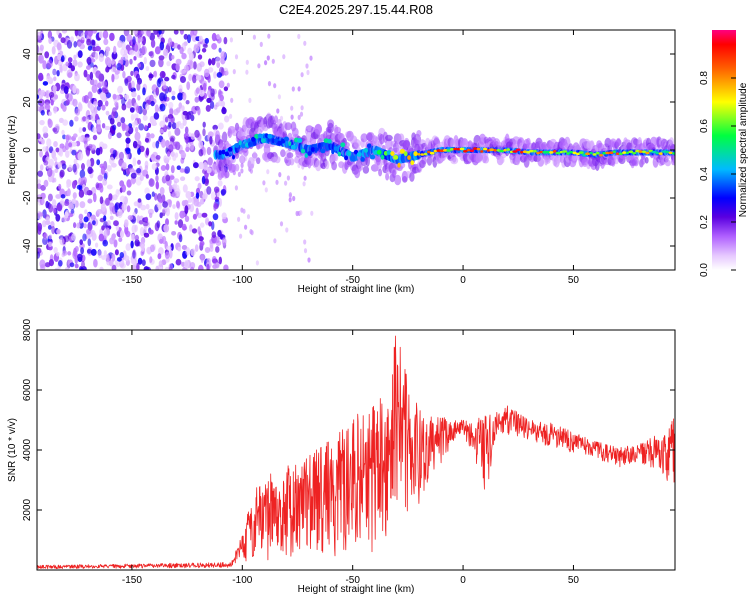 The image size is (750, 600). Describe the element at coordinates (12, 150) in the screenshot. I see `spectrogram-y-label: Frequency (Hz)` at that location.